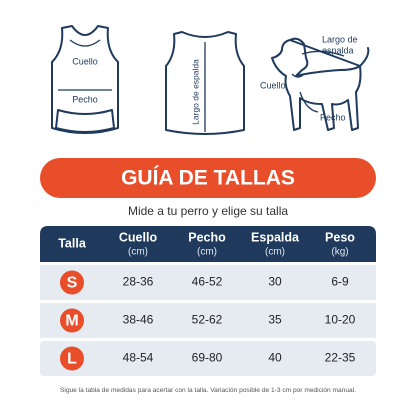 This screenshot has width=416, height=416. What do you see at coordinates (85, 99) in the screenshot?
I see `label-pecho: Pecho` at bounding box center [85, 99].